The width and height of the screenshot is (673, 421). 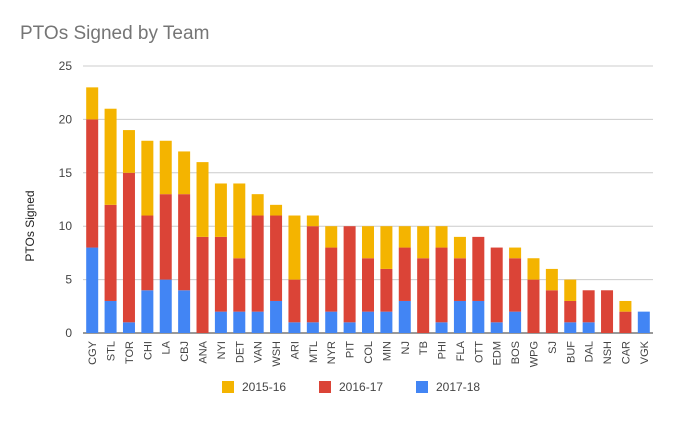 What do you see at coordinates (571, 352) in the screenshot?
I see `x-tick-label: BUF` at bounding box center [571, 352].